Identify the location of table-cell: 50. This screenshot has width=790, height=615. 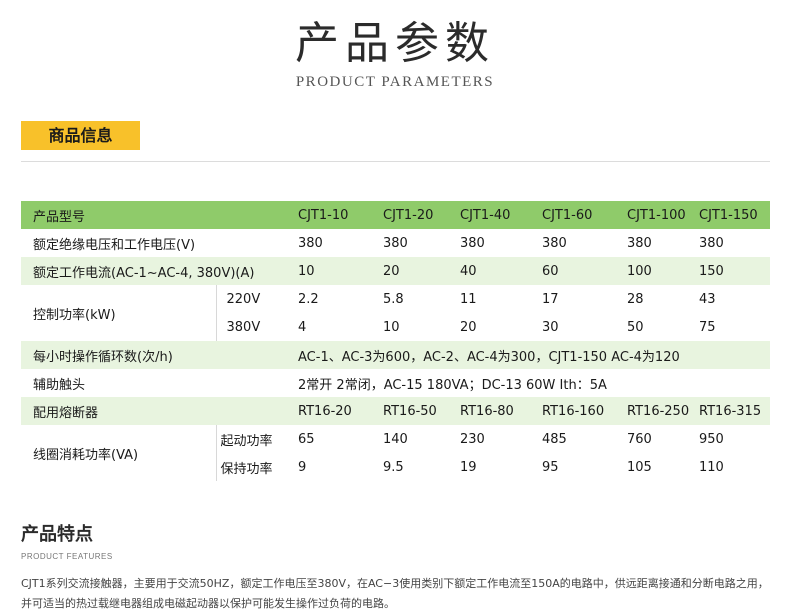
(661, 327).